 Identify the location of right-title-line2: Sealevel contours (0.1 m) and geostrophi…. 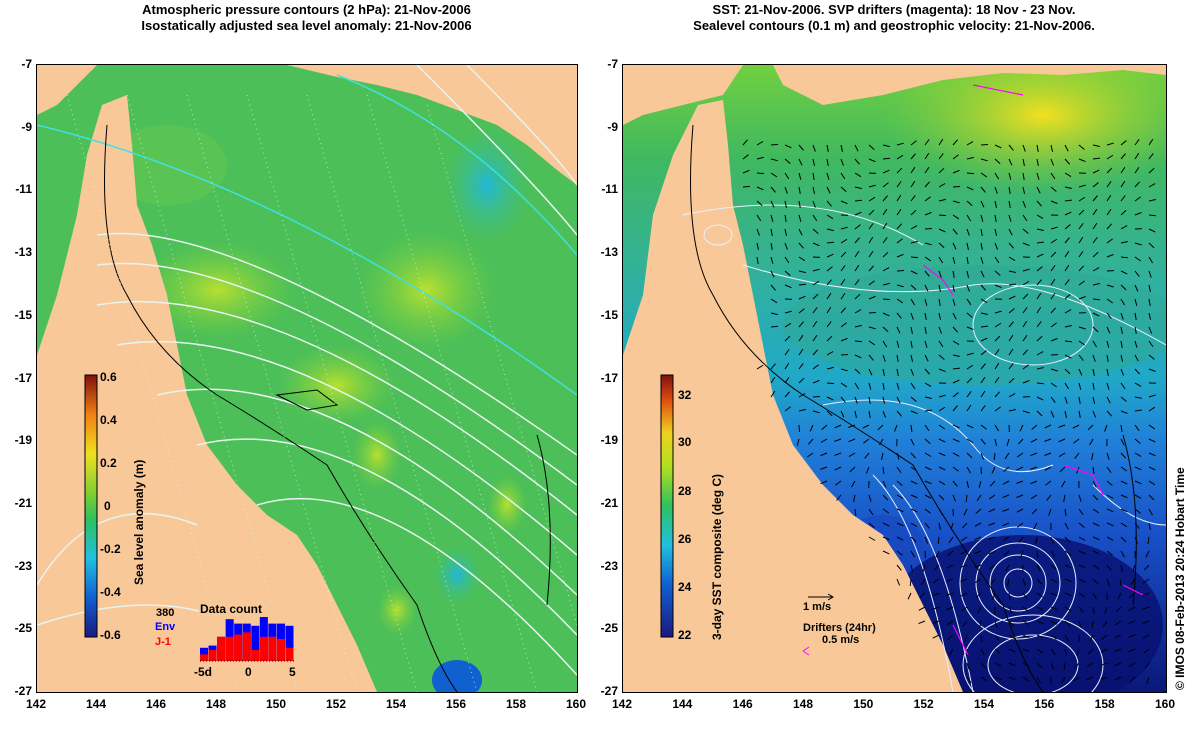
(894, 25).